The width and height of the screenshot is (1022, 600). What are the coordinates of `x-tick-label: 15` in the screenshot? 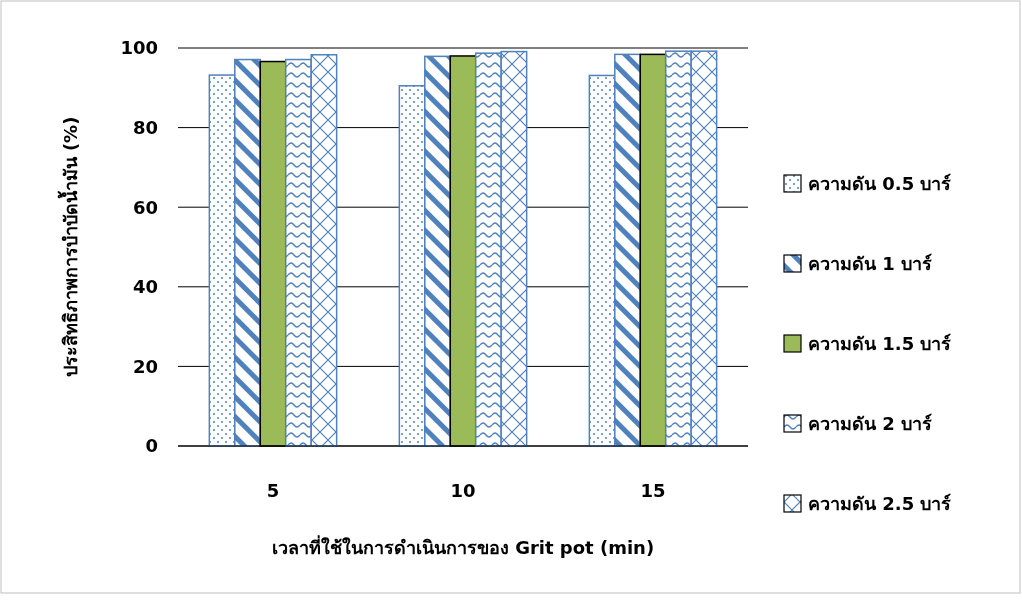 It's located at (653, 490).